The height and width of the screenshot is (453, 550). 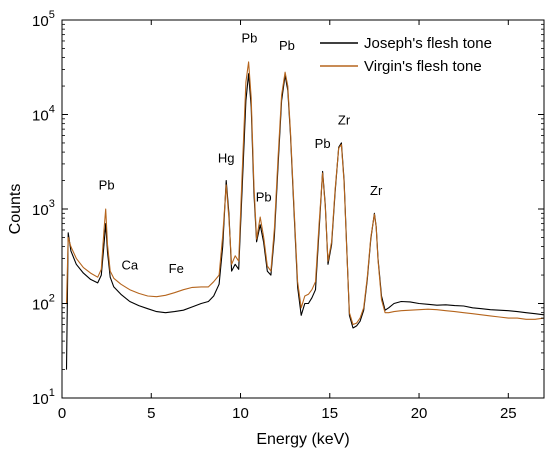 I want to click on legend-label-0: Joseph's flesh tone, so click(x=428, y=43).